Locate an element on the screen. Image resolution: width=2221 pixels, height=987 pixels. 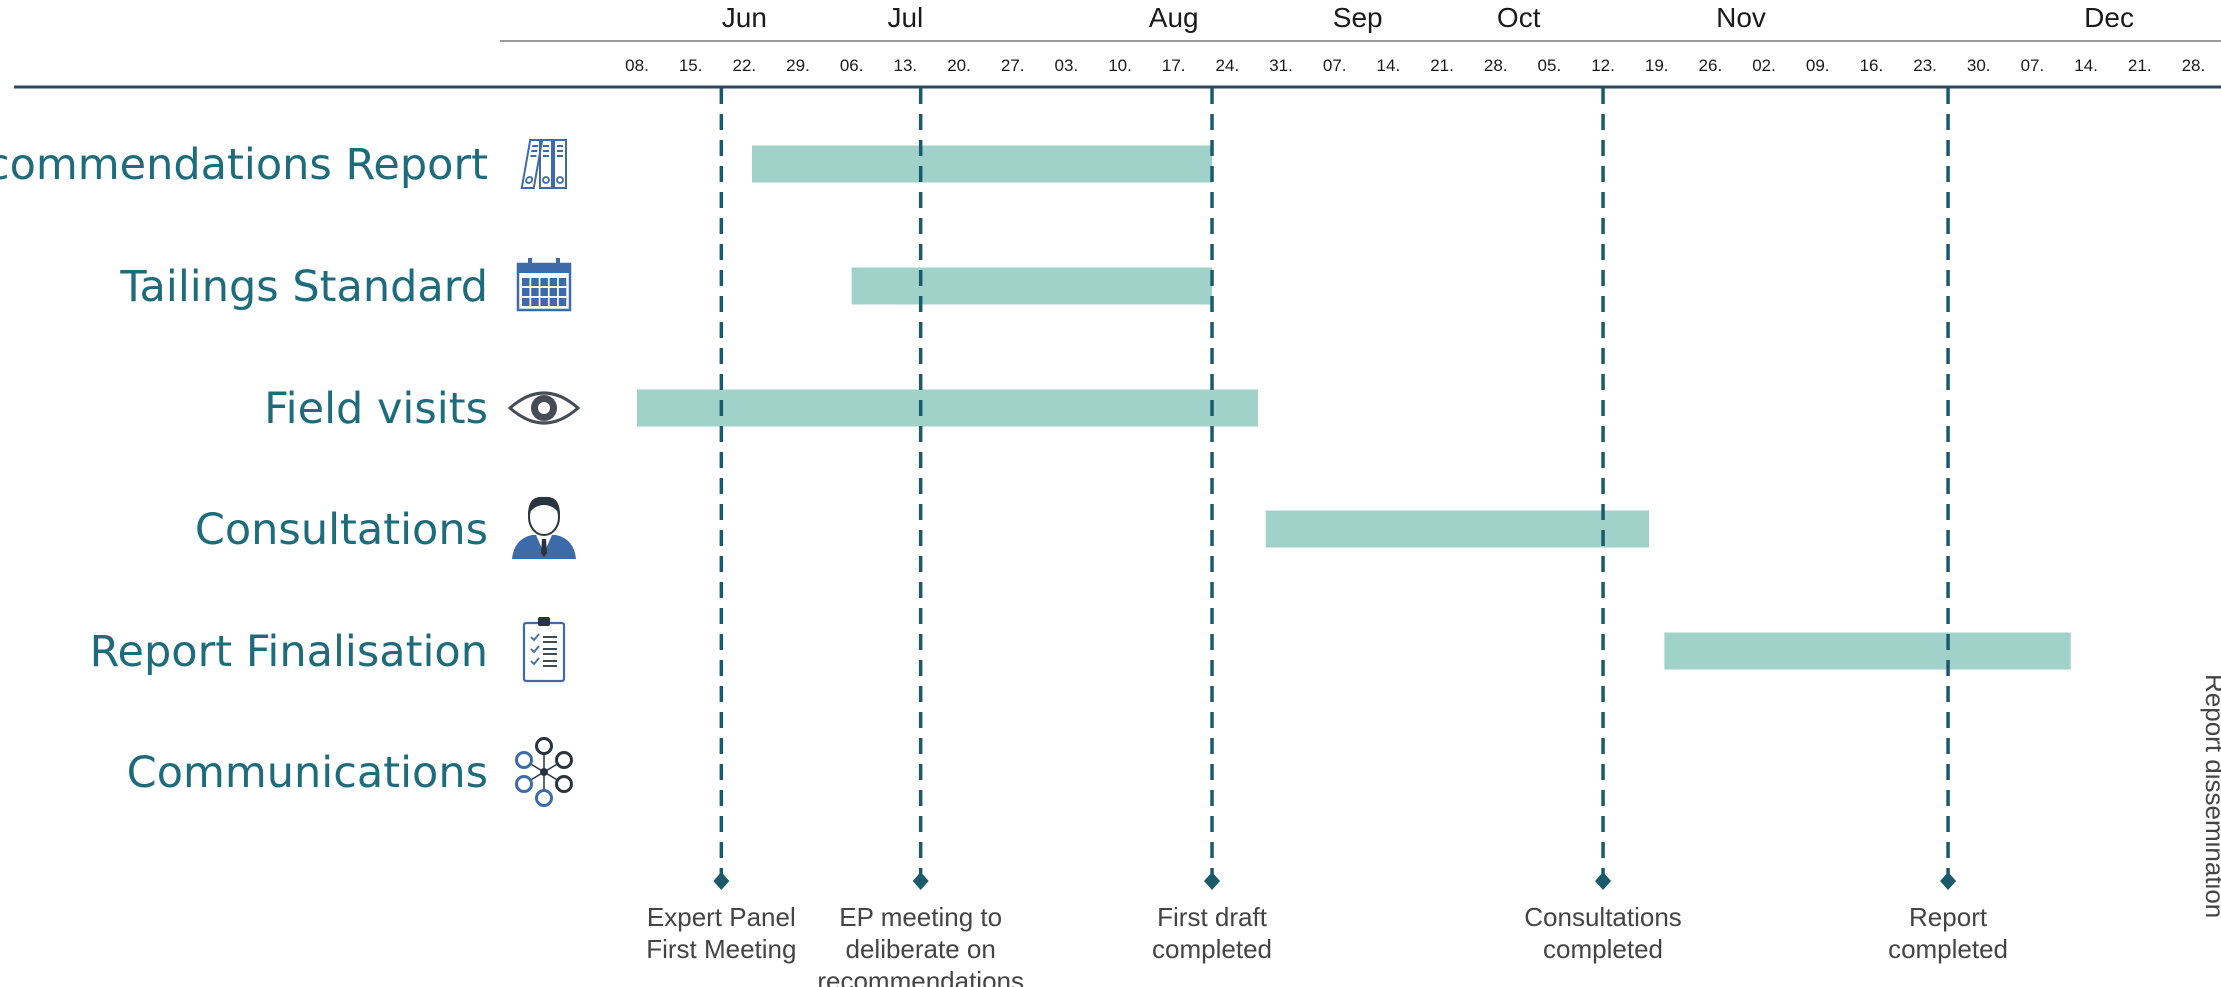
week-tick-label: 23. is located at coordinates (1925, 65).